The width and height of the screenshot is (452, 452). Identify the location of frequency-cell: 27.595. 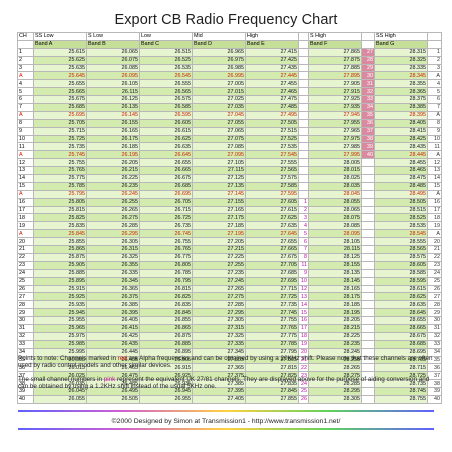
(272, 194).